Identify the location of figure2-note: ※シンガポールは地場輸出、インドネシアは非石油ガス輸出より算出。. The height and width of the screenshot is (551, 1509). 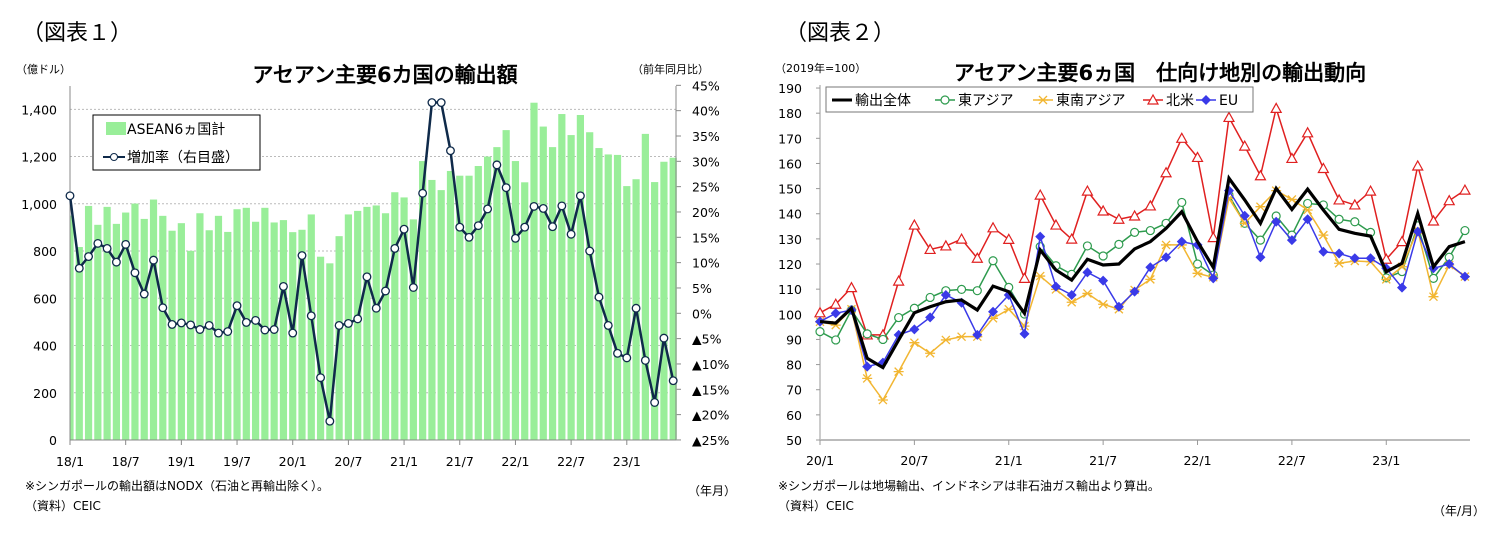
(969, 485).